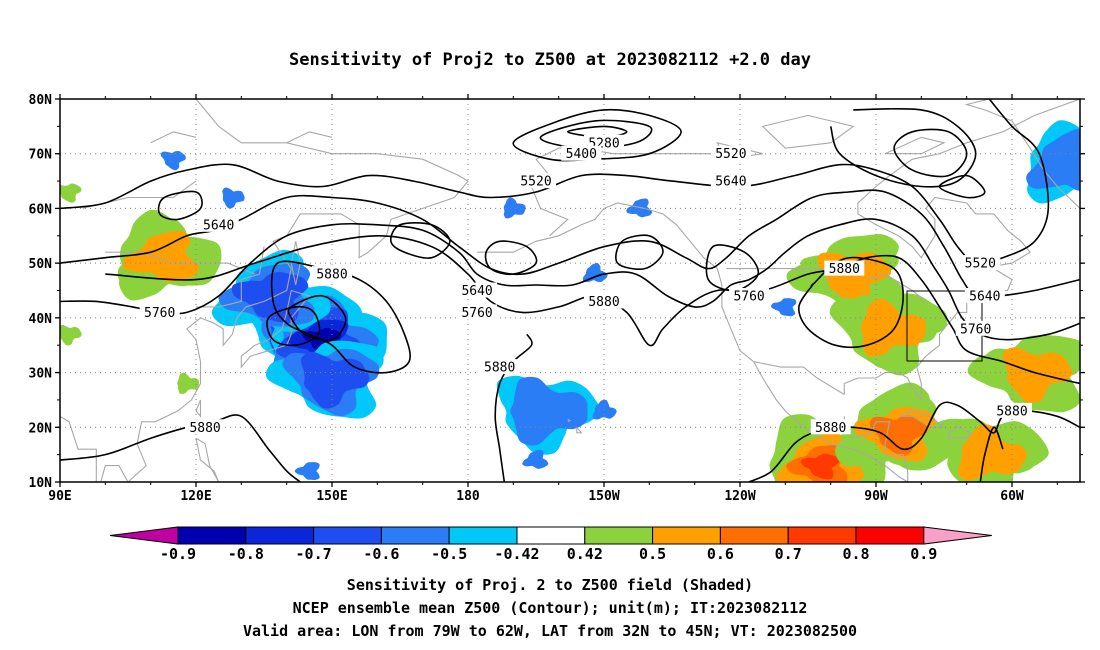 This screenshot has width=1100, height=650. What do you see at coordinates (246, 554) in the screenshot?
I see `colorbar-label: -0.8` at bounding box center [246, 554].